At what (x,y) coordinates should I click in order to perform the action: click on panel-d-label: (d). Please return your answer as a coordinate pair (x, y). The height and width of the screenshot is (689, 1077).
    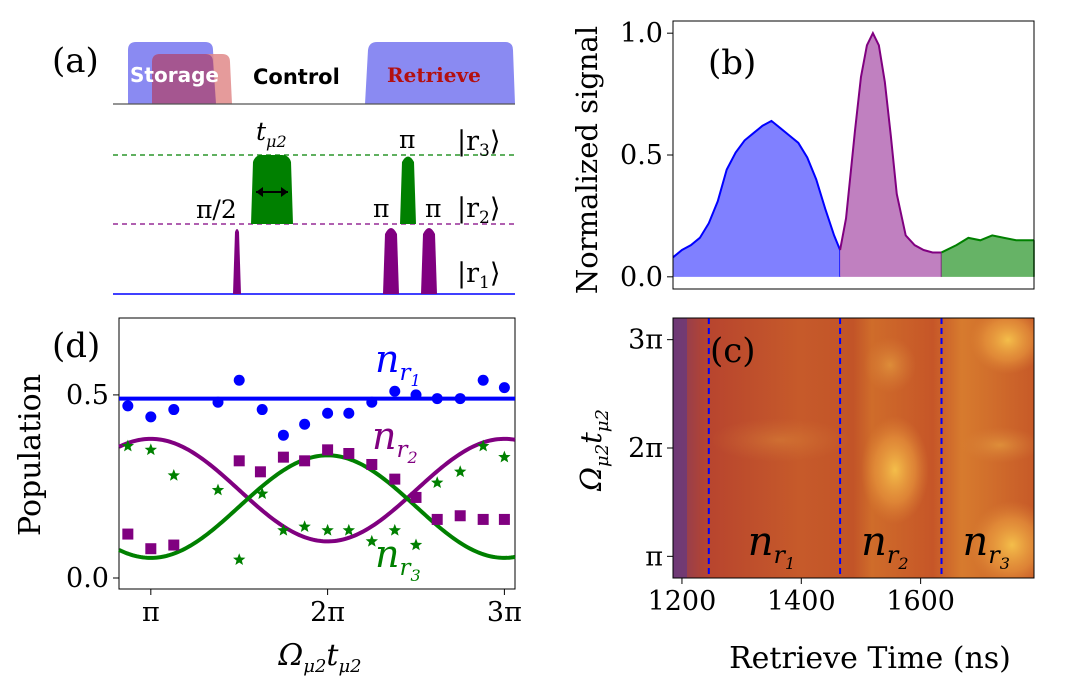
    Looking at the image, I should click on (76, 346).